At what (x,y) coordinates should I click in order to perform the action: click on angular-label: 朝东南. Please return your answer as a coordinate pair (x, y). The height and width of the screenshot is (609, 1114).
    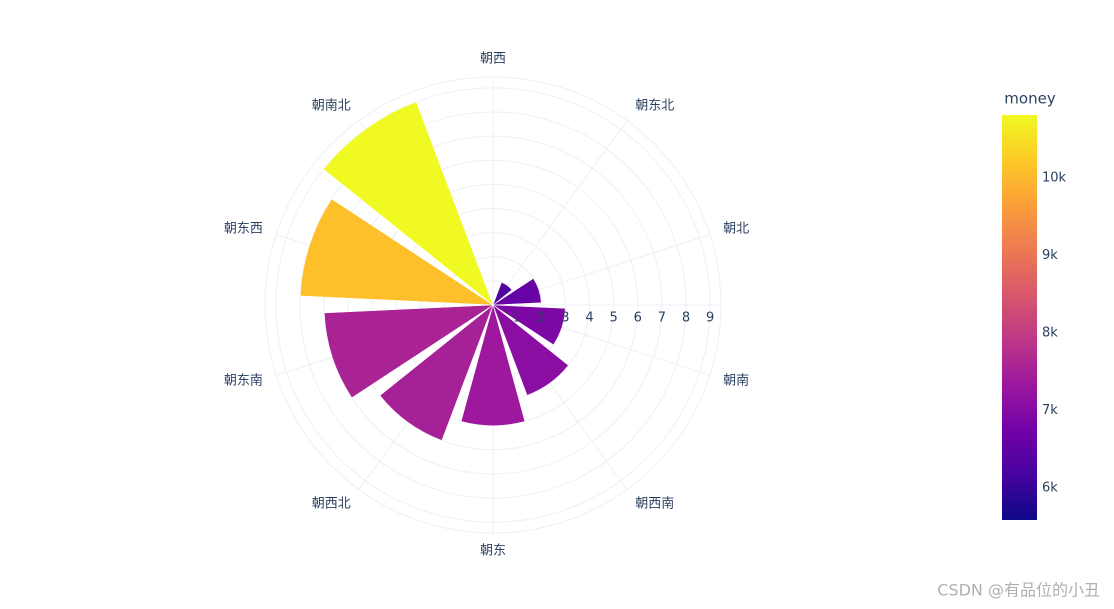
    Looking at the image, I should click on (243, 381).